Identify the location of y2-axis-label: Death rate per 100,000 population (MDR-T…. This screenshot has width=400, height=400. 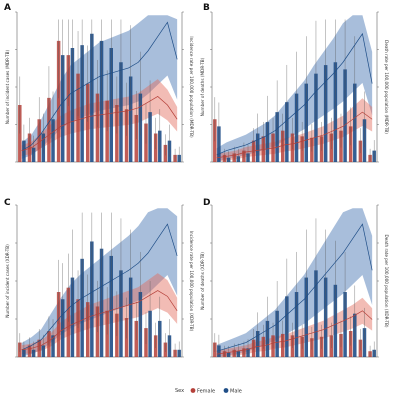
(386, 87).